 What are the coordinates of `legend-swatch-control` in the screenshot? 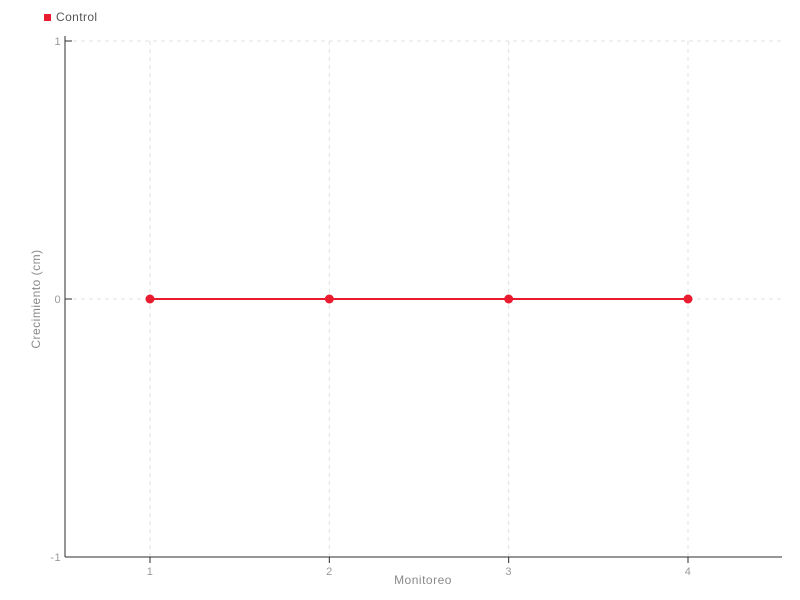 It's located at (47, 17).